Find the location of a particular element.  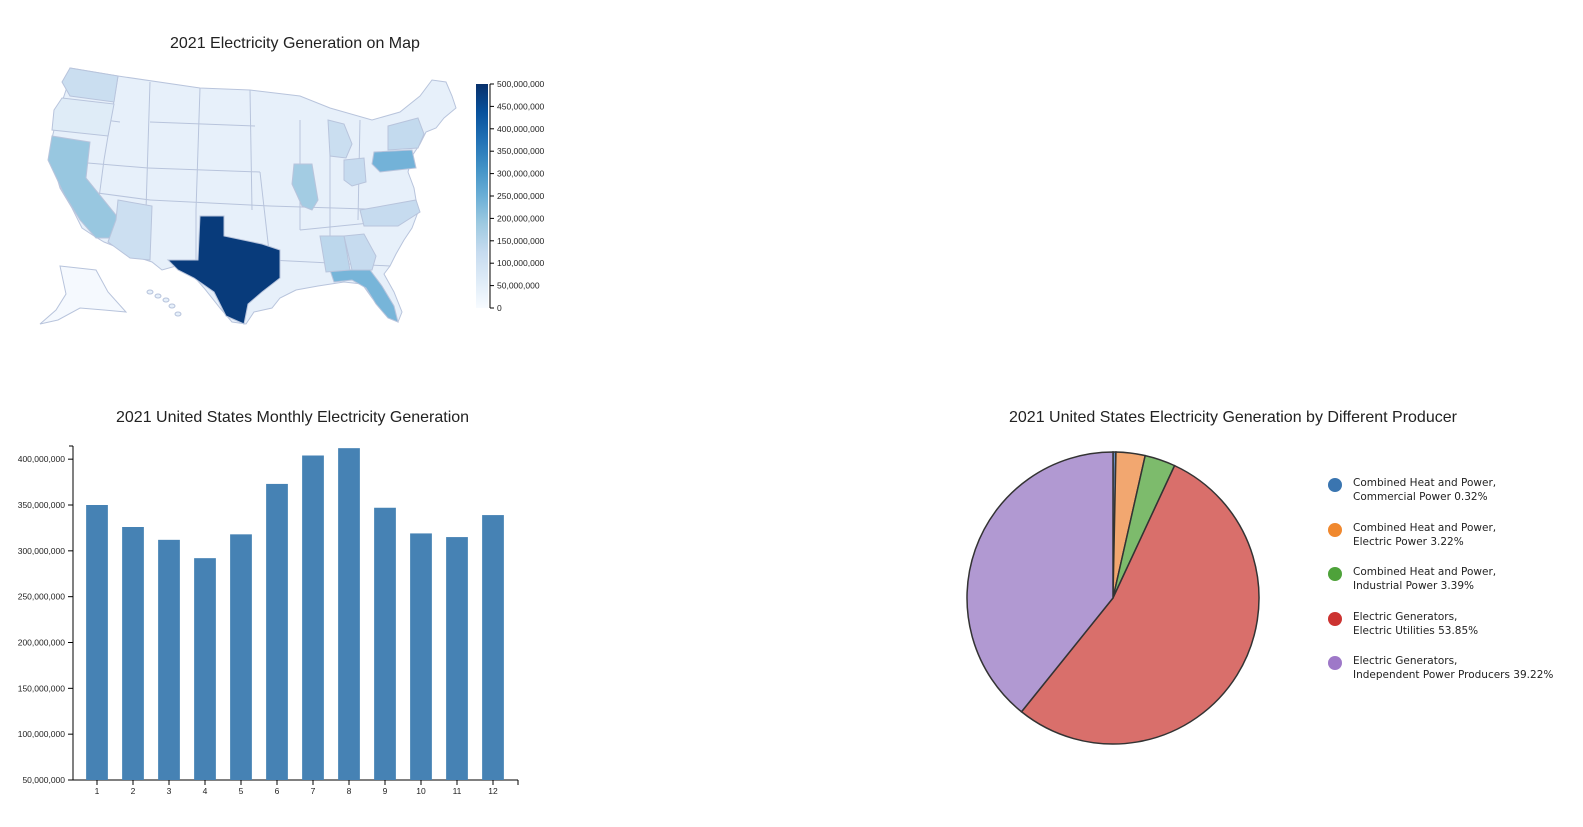

map-title: 2021 Electricity Generation on Map is located at coordinates (295, 43).